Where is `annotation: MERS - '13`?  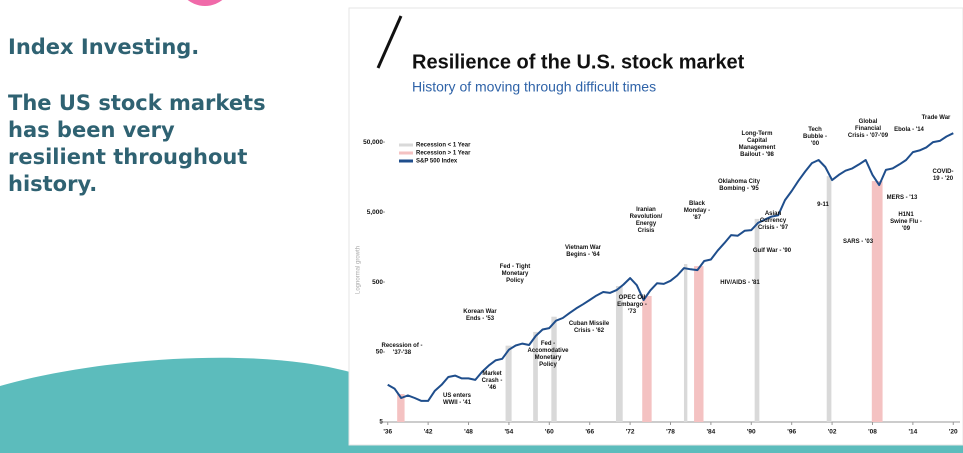
annotation: MERS - '13 is located at coordinates (902, 198).